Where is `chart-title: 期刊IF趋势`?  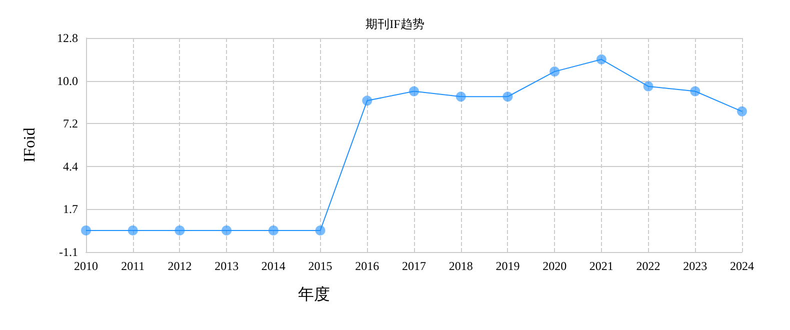
chart-title: 期刊IF趋势 is located at coordinates (395, 24).